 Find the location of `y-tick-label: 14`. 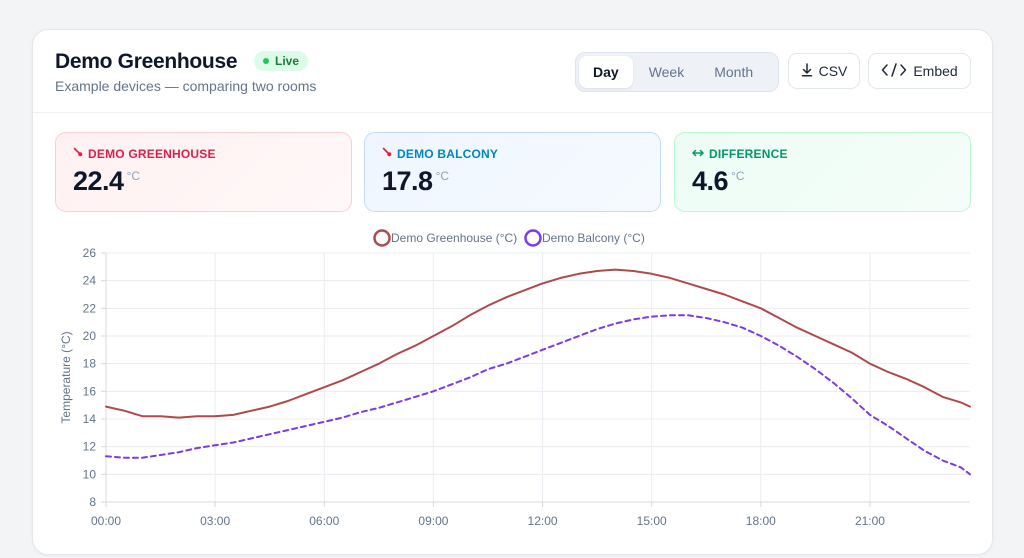

y-tick-label: 14 is located at coordinates (90, 419).